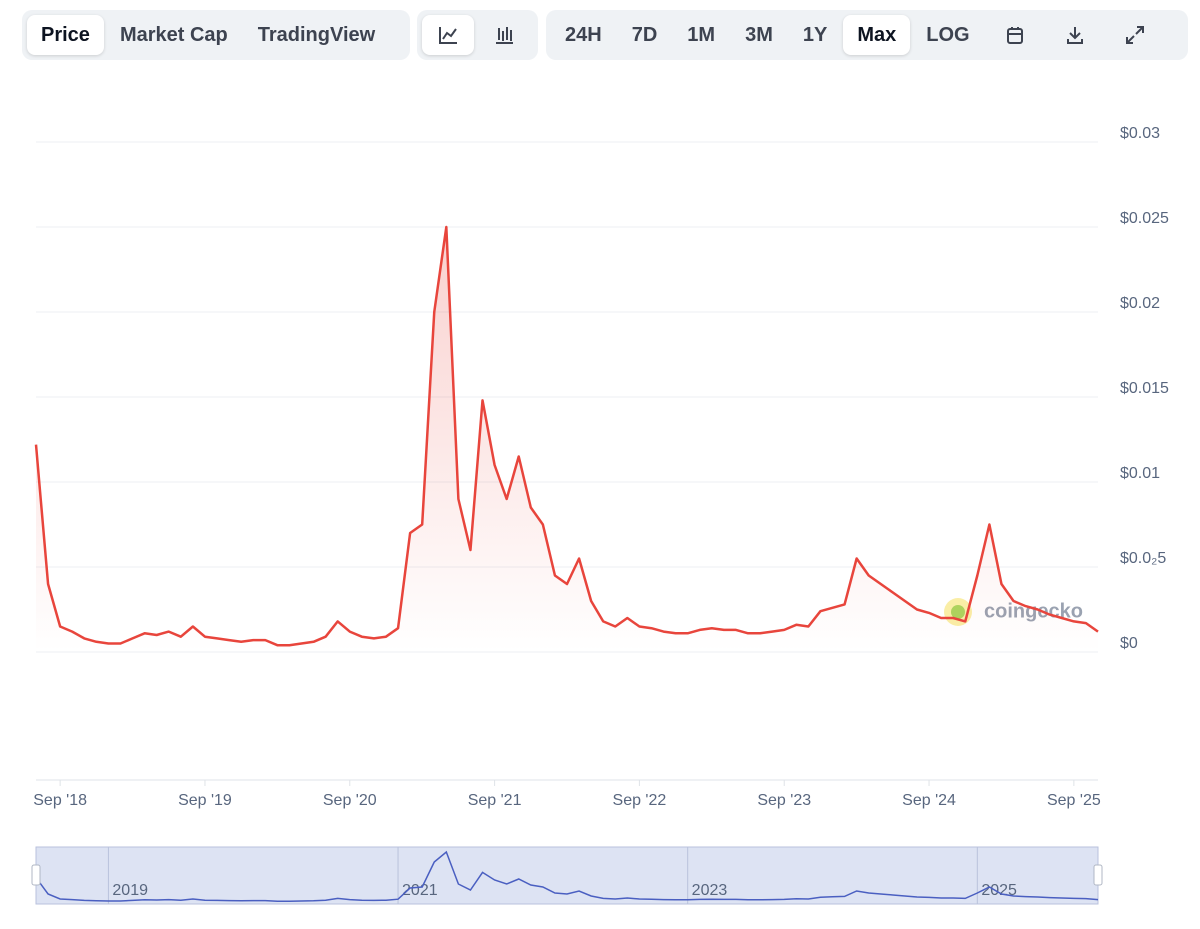 This screenshot has height=929, width=1200. I want to click on range: Max, so click(877, 35).